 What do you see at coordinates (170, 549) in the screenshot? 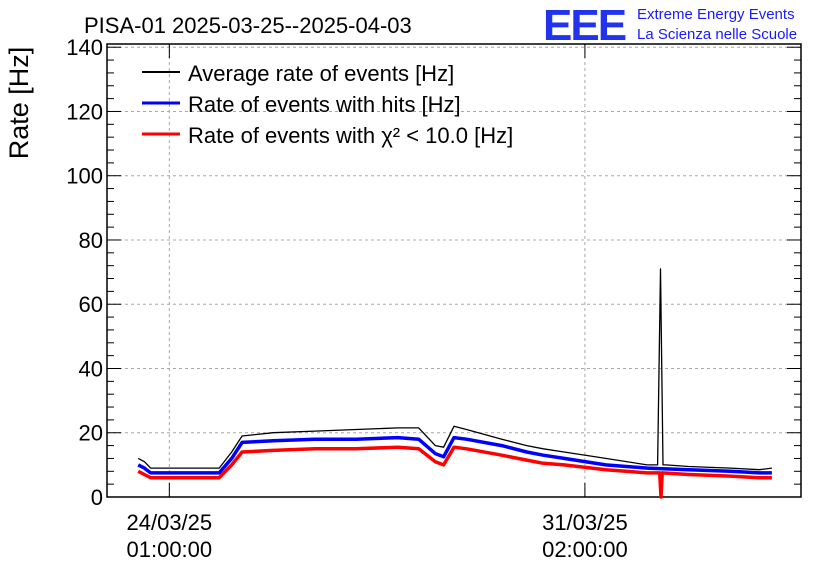
I see `x-tick-label-time: 01:00:00` at bounding box center [170, 549].